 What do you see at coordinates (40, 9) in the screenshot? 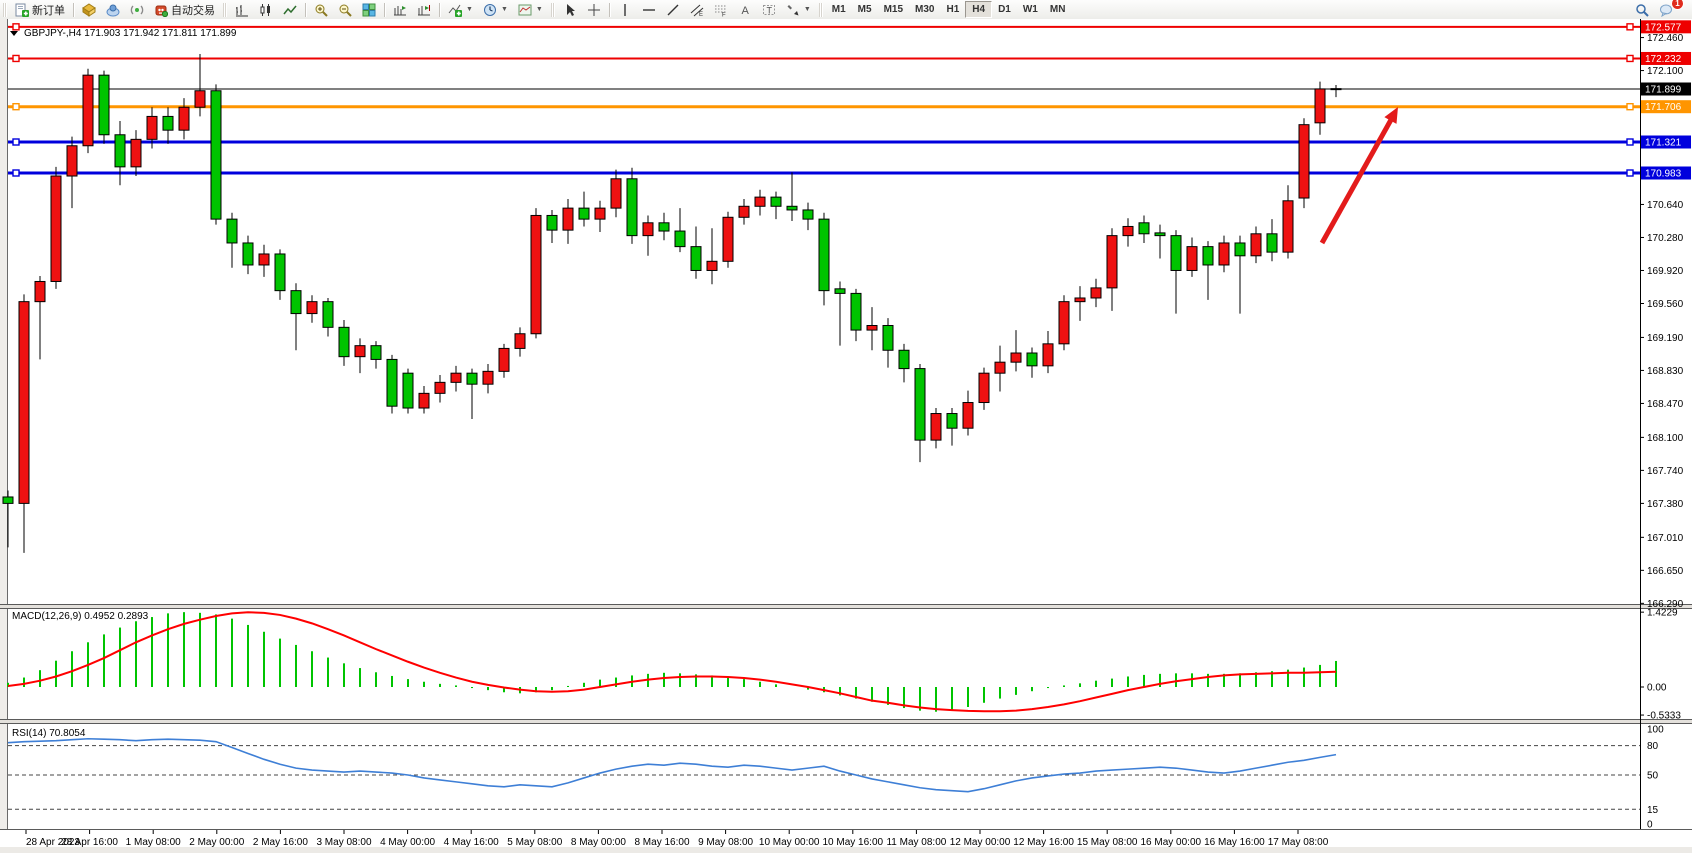
I see `new-order-button: 新订单` at bounding box center [40, 9].